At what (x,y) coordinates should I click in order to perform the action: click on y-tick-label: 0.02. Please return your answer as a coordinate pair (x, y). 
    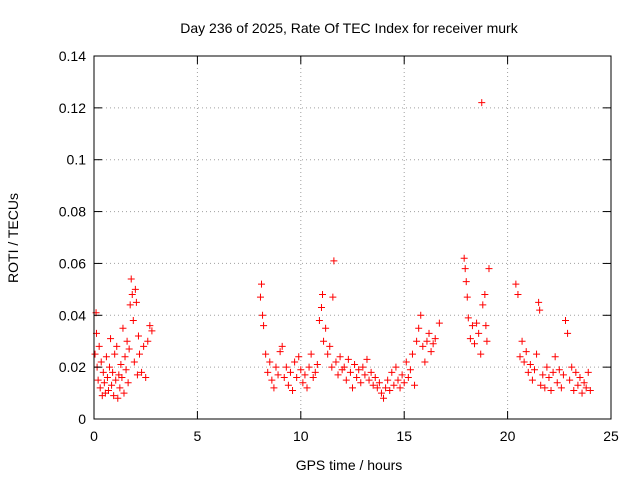
    Looking at the image, I should click on (72, 367).